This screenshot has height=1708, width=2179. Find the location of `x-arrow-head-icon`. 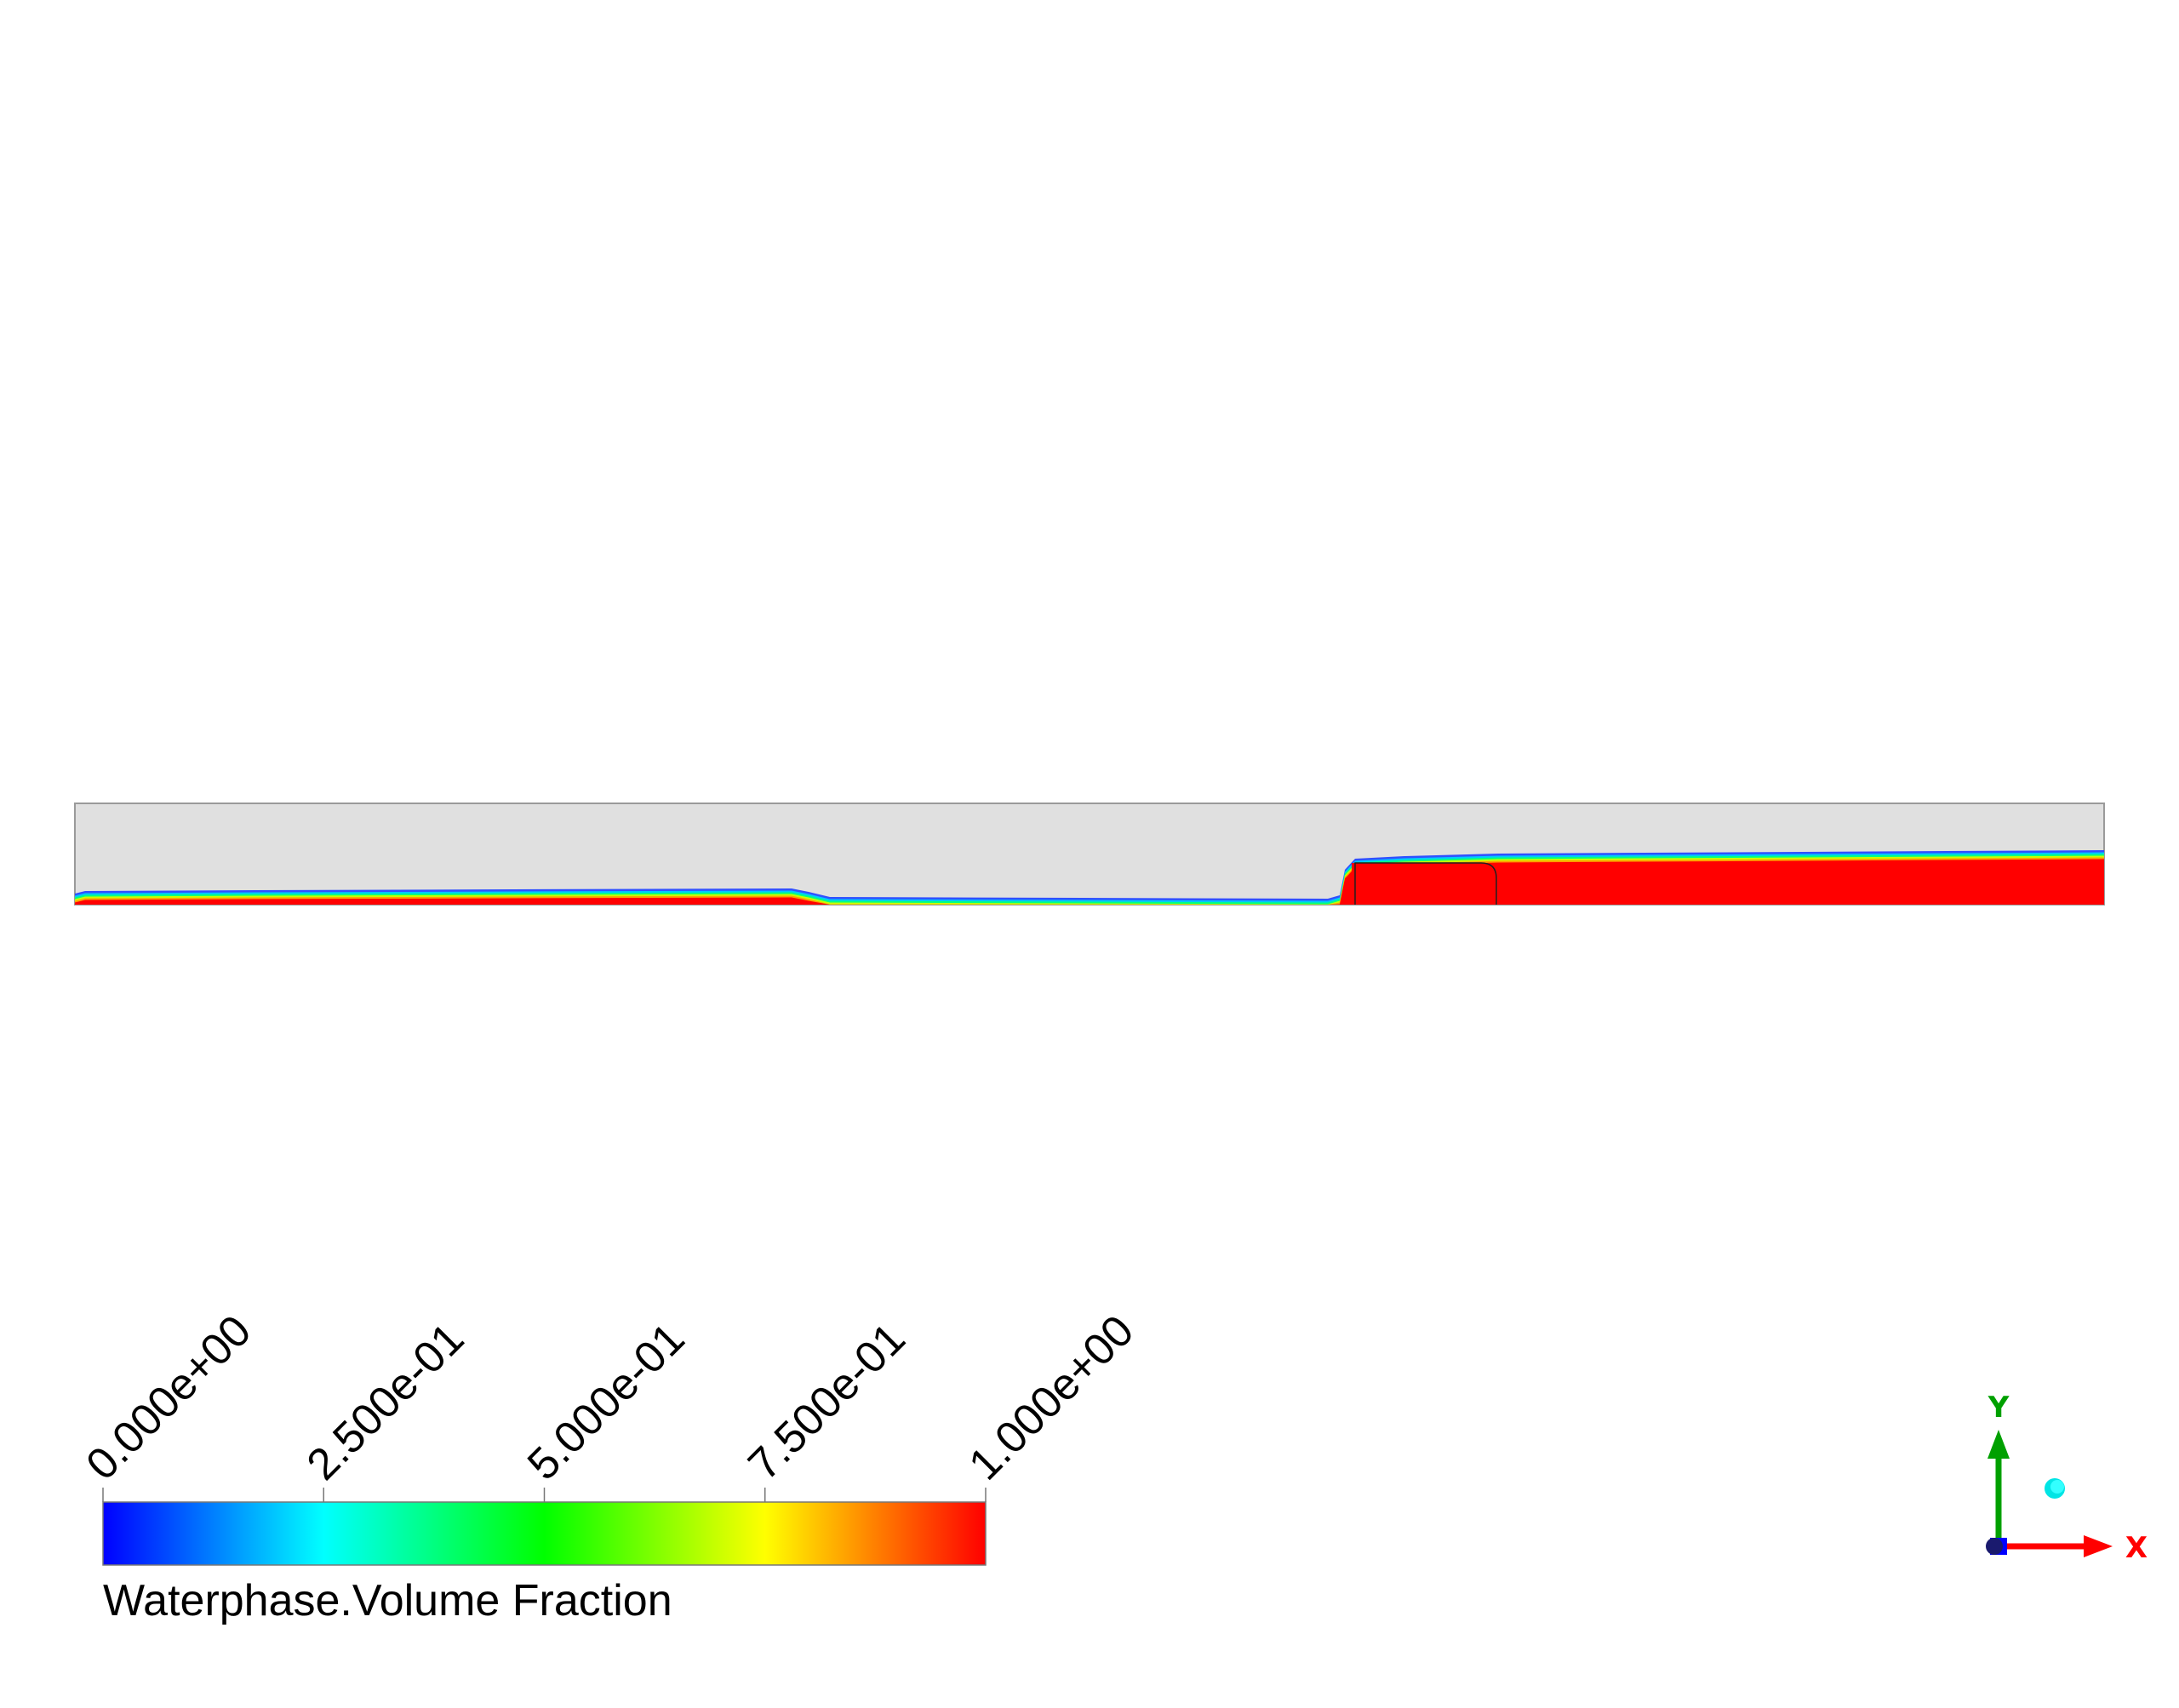

x-arrow-head-icon is located at coordinates (2099, 1546).